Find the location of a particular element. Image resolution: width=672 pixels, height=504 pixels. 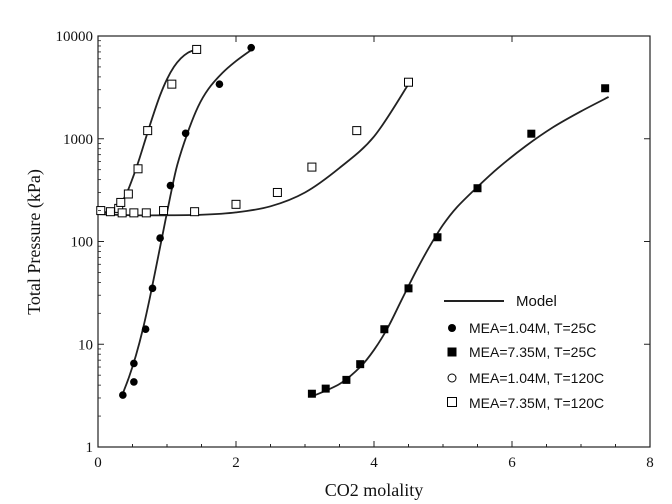

legend-marker-filled-circle is located at coordinates (452, 328).